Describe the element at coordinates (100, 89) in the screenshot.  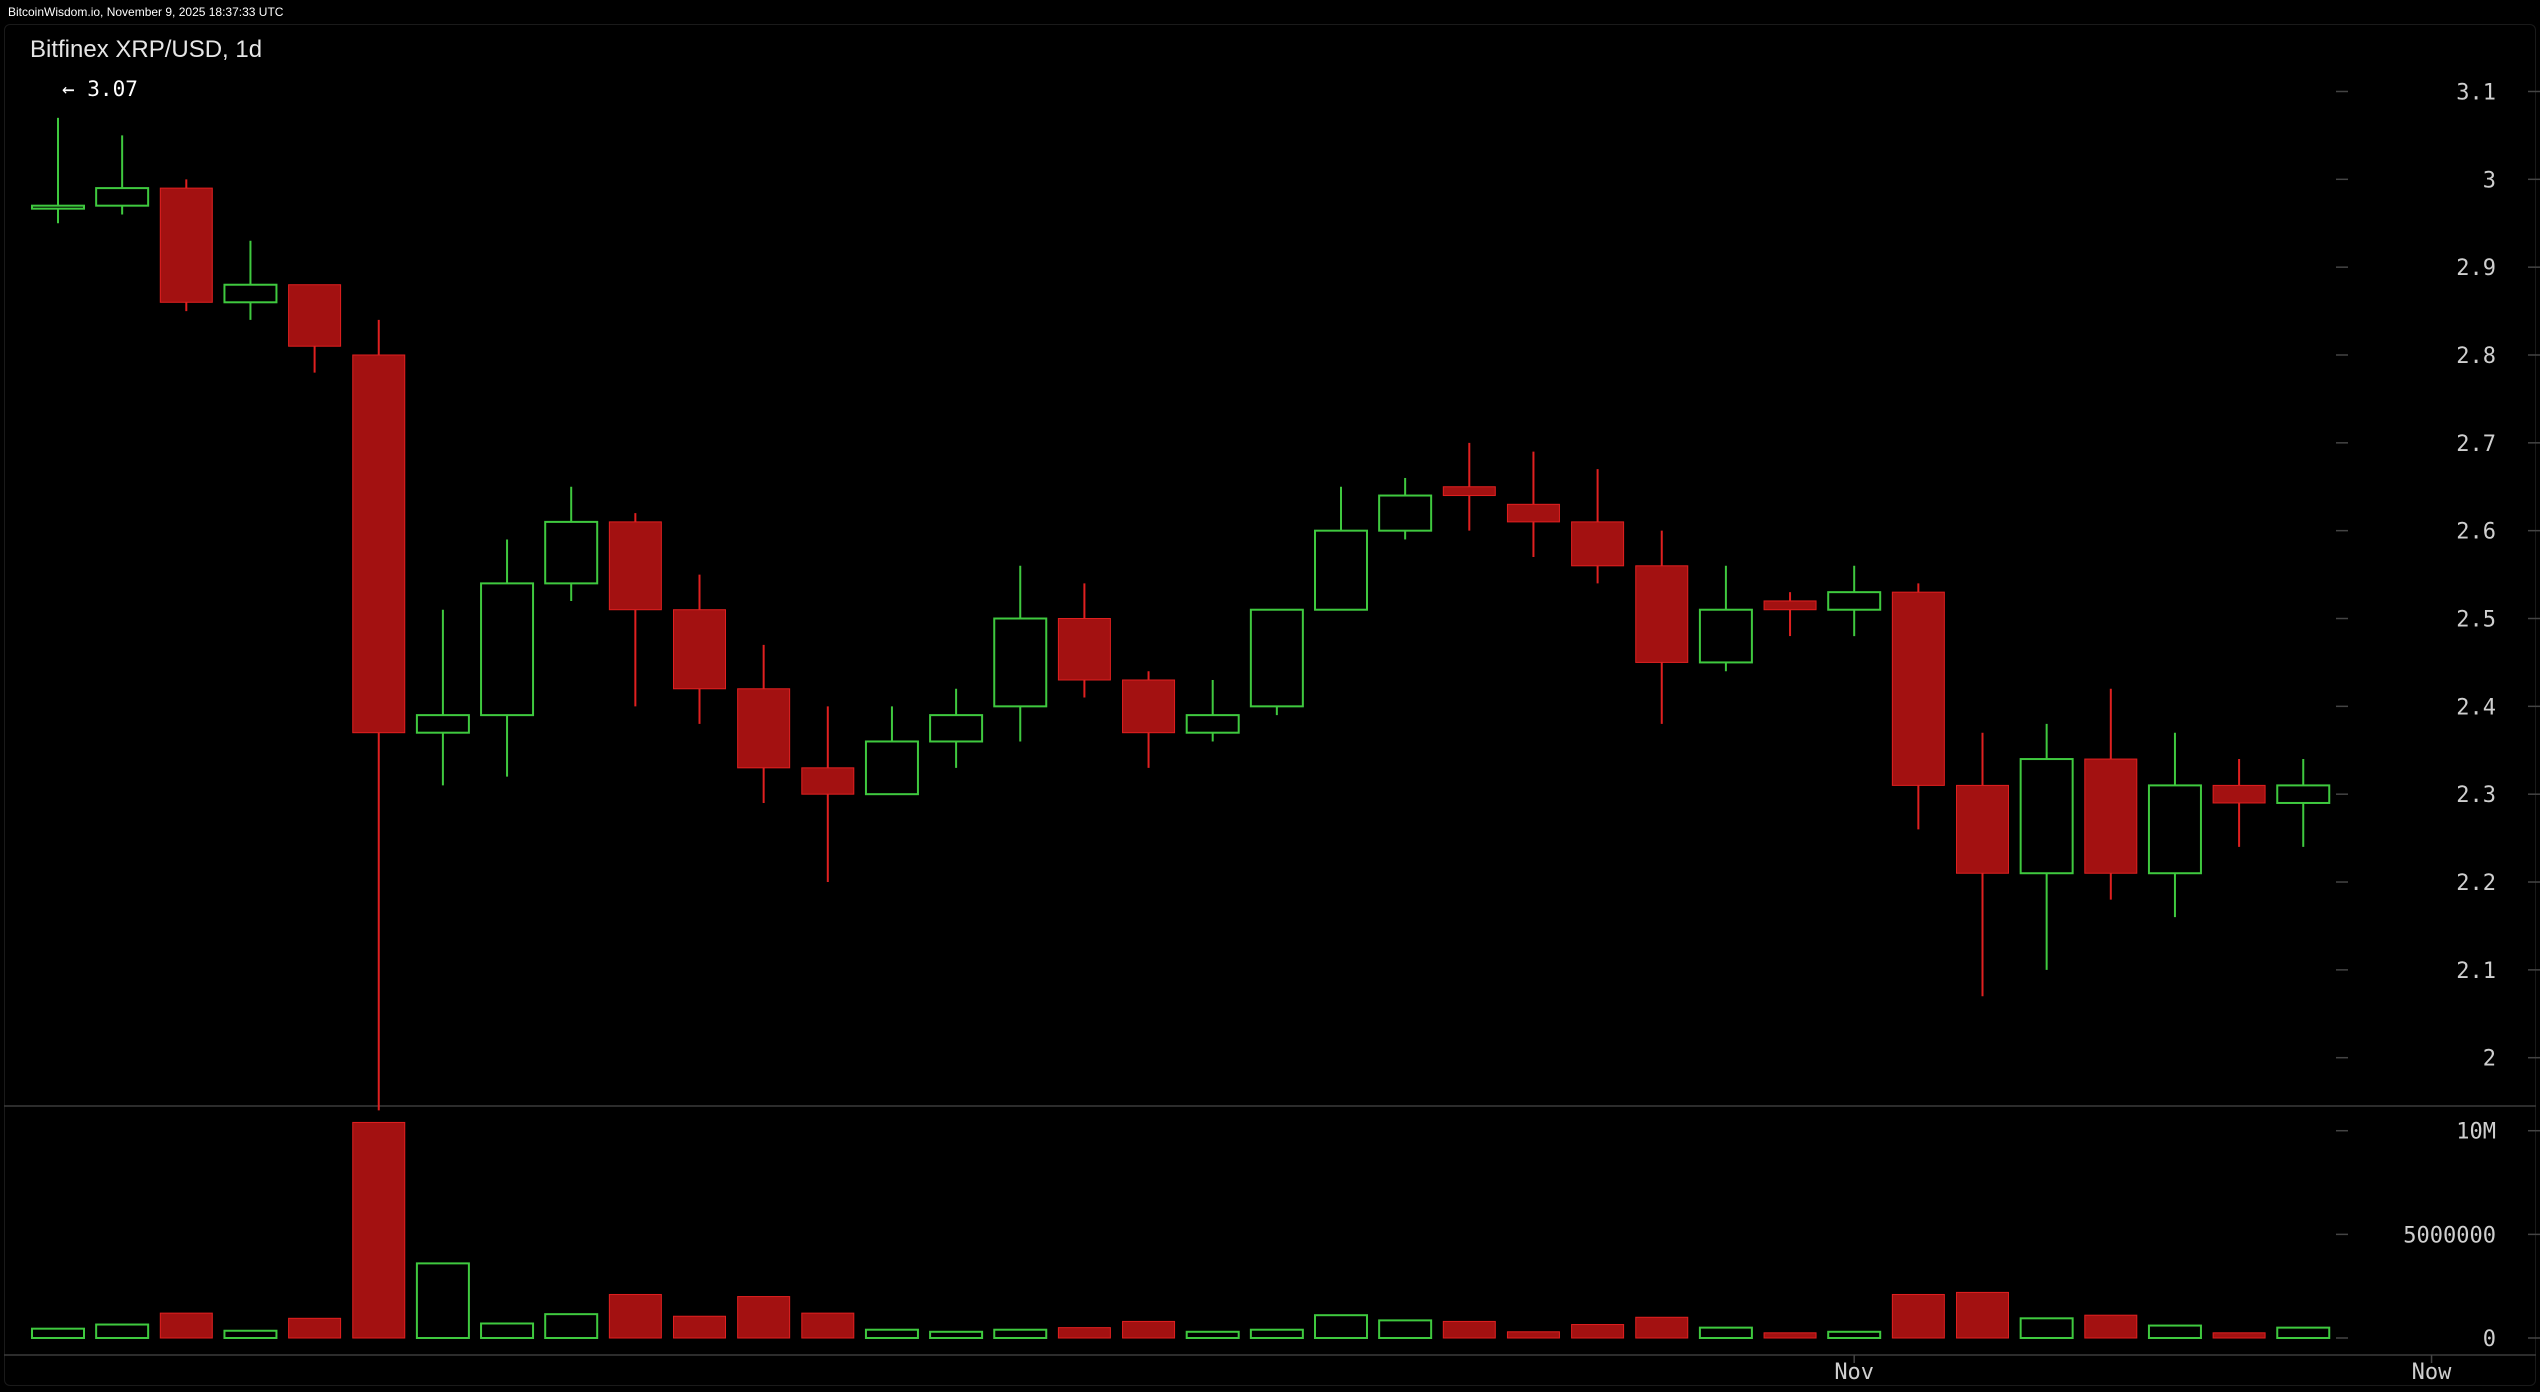
I see `max-price-annotation: ← 3.07` at that location.